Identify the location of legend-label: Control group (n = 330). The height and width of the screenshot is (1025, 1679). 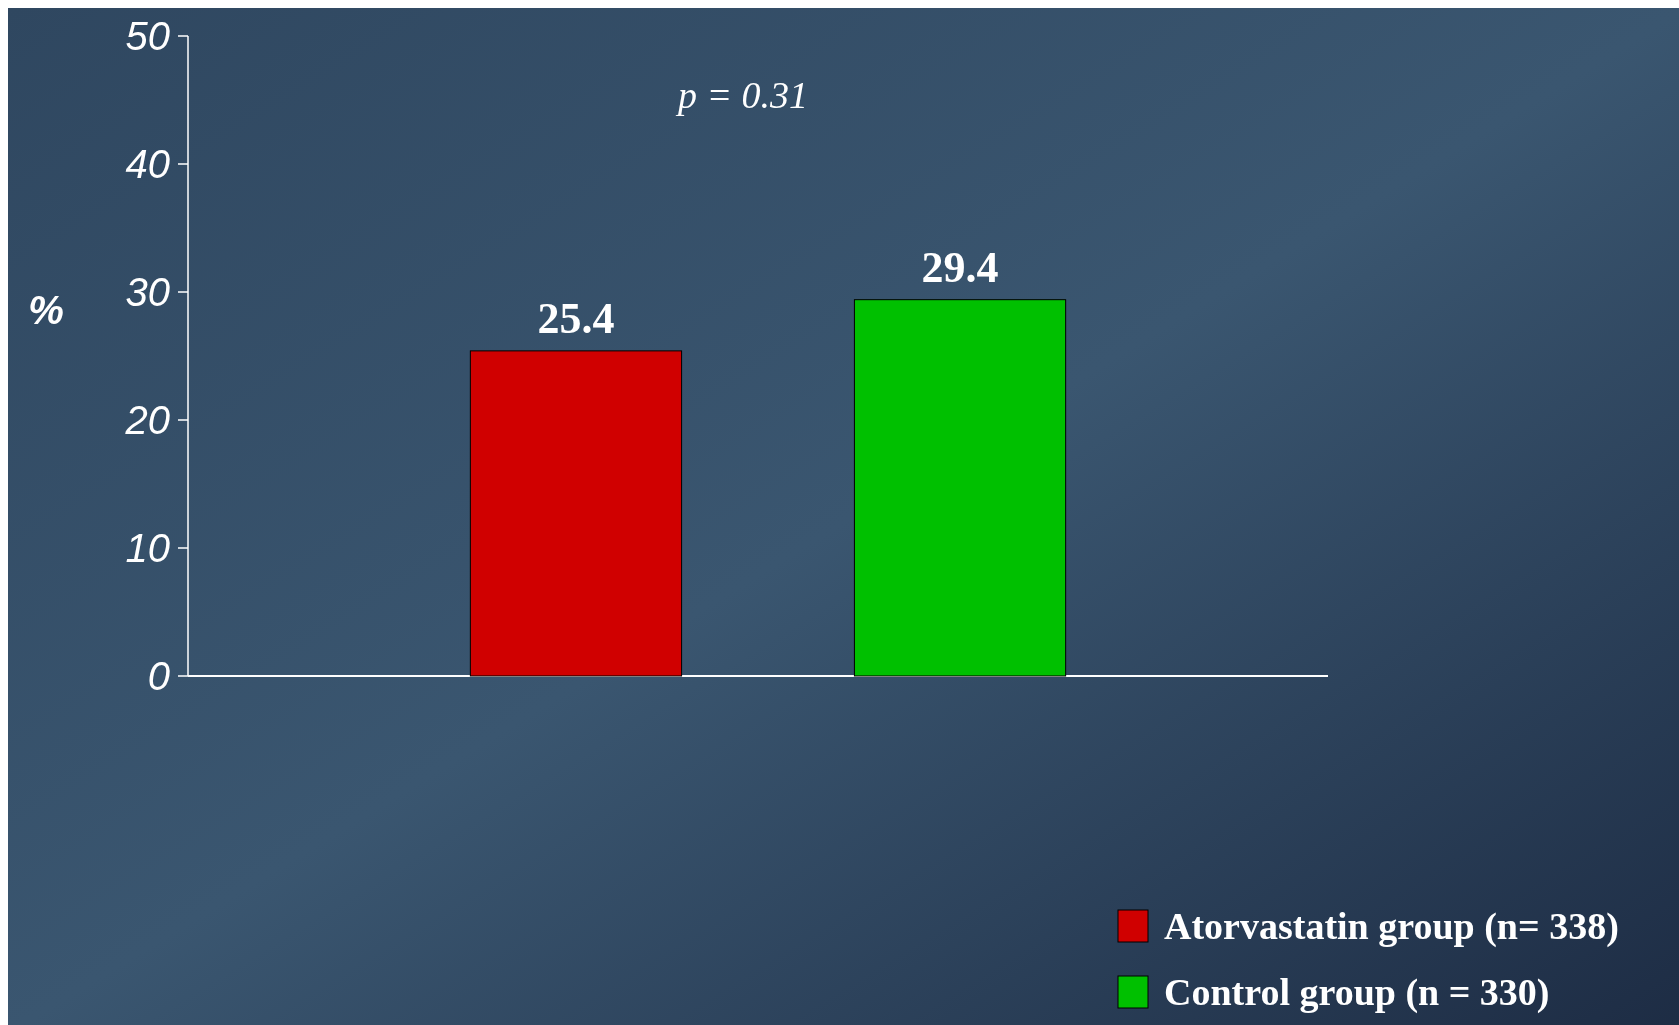
(1357, 993).